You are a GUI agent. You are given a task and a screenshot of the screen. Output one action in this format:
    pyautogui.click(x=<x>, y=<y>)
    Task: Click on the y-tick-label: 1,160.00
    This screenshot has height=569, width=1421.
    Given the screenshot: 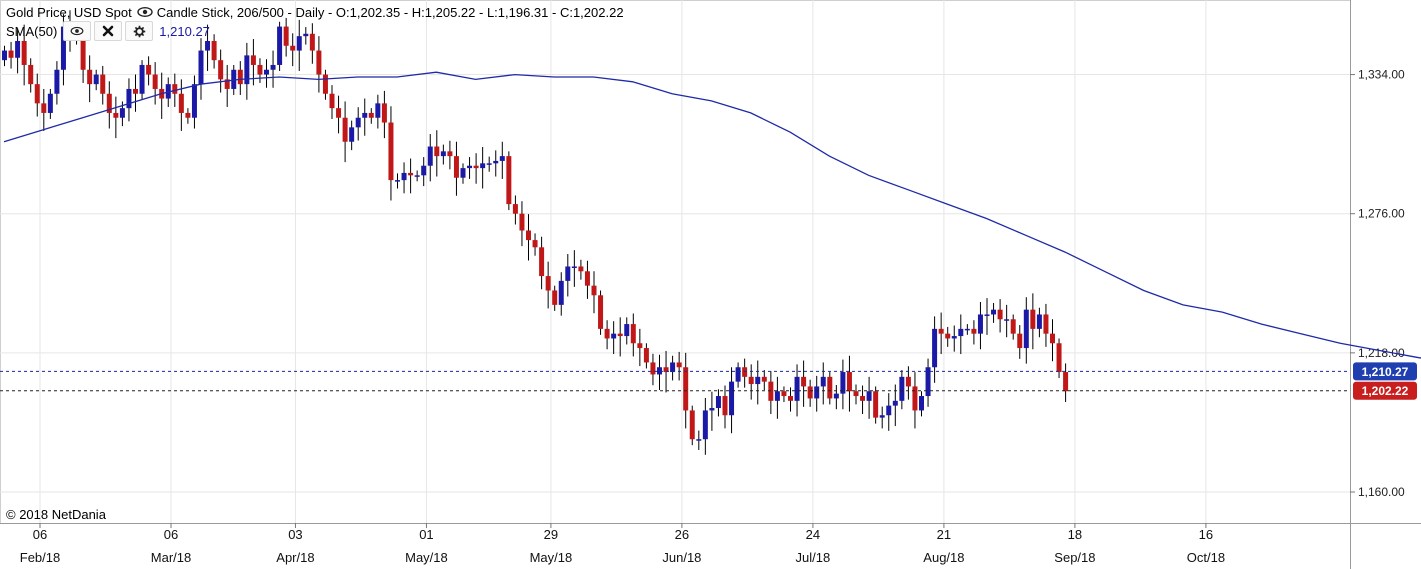 What is the action you would take?
    pyautogui.click(x=1381, y=492)
    